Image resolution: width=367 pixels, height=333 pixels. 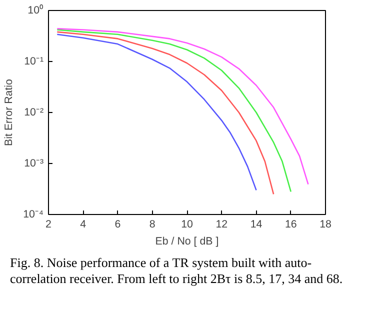 I want to click on x-tick-label: 10, so click(x=187, y=224).